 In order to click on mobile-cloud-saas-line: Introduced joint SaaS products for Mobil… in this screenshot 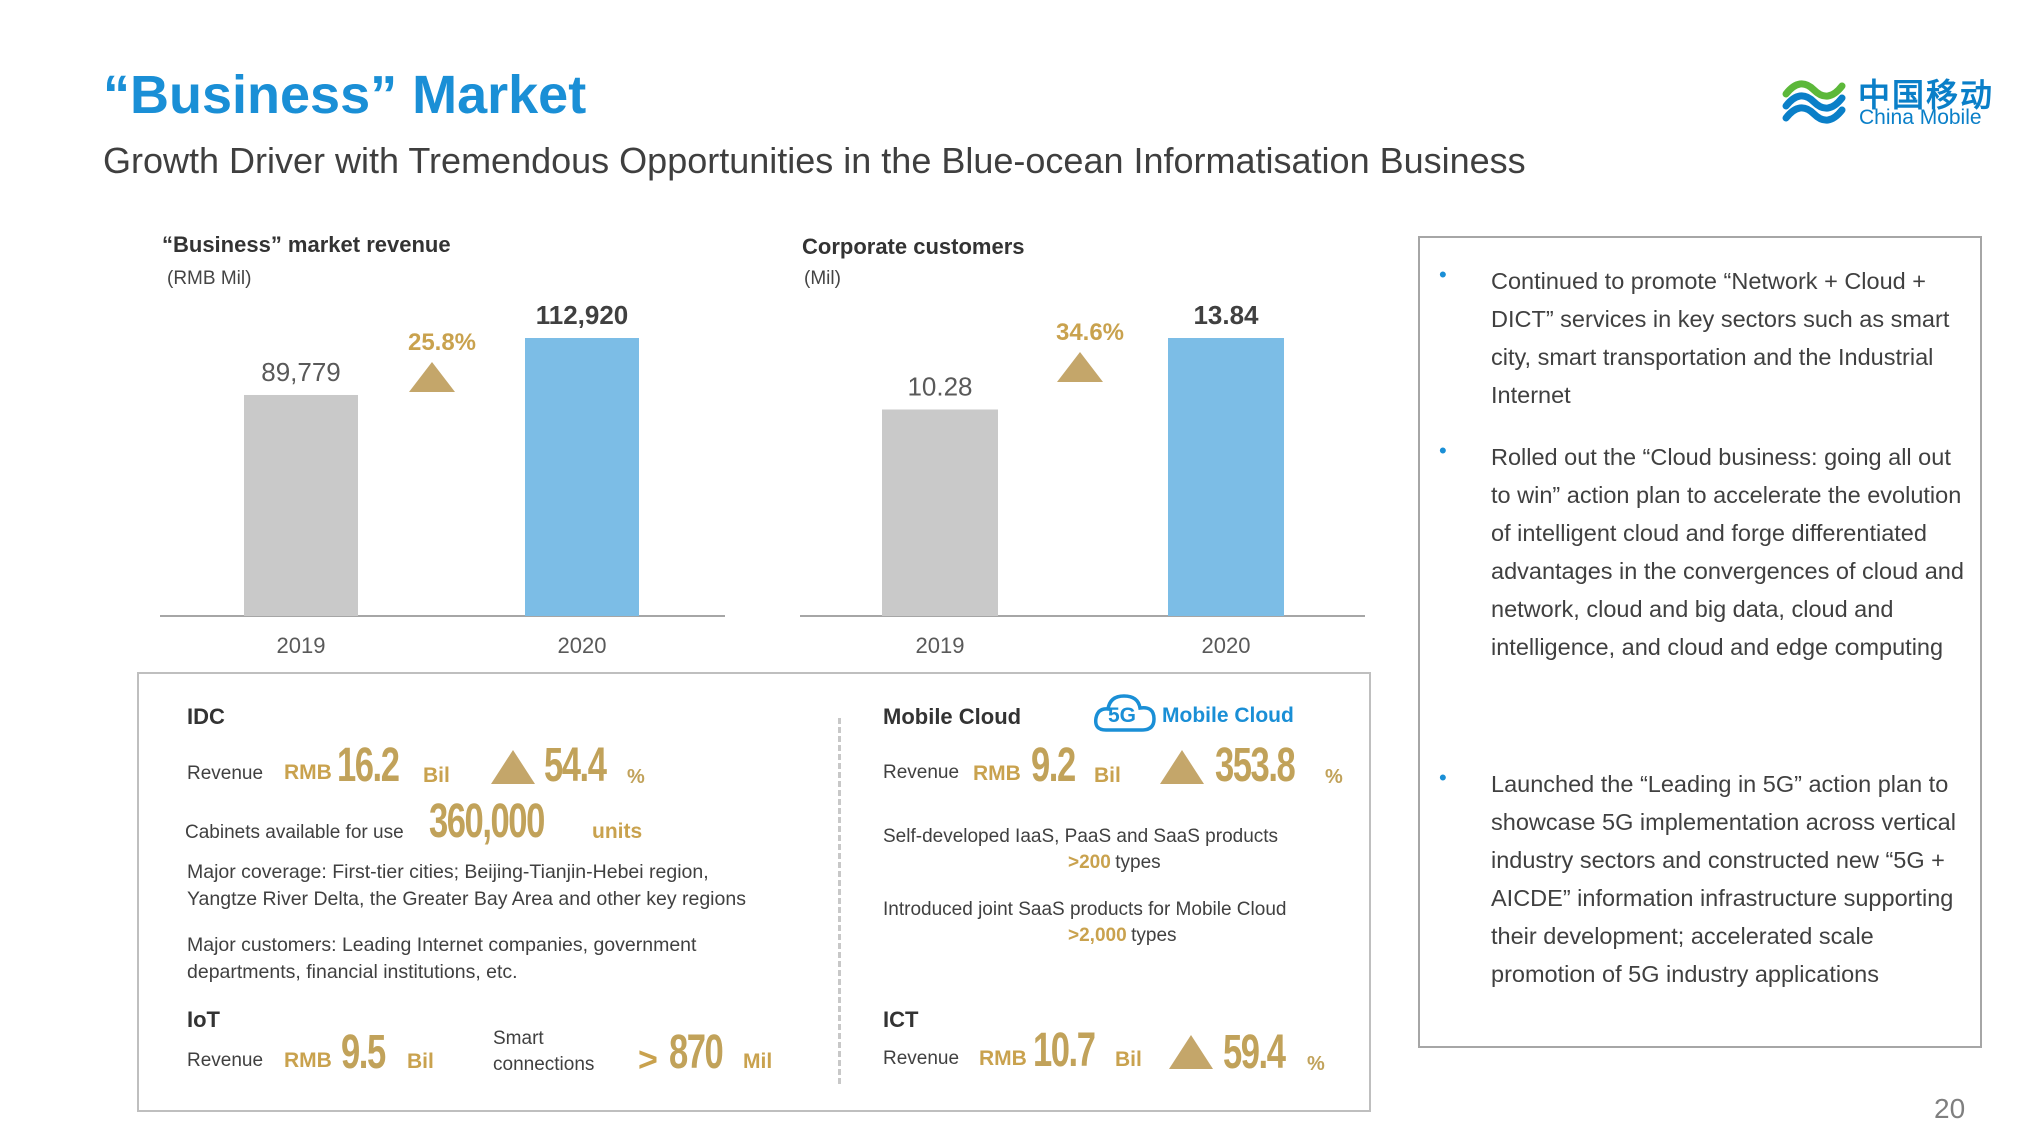, I will do `click(1085, 909)`.